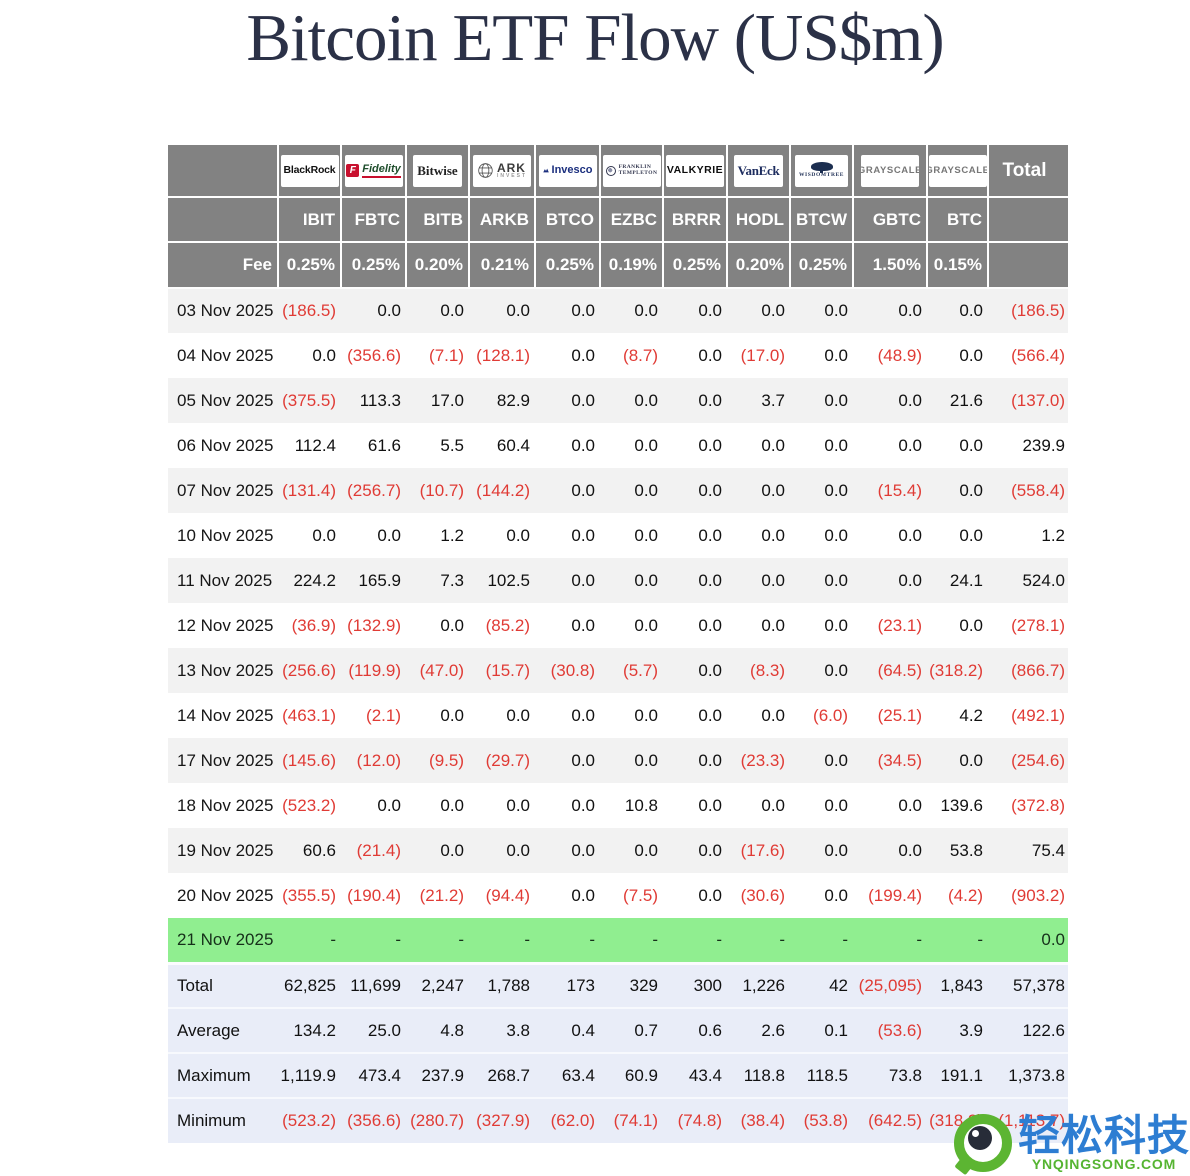 The height and width of the screenshot is (1176, 1190). I want to click on date-cell: 17 Nov 2025, so click(225, 760).